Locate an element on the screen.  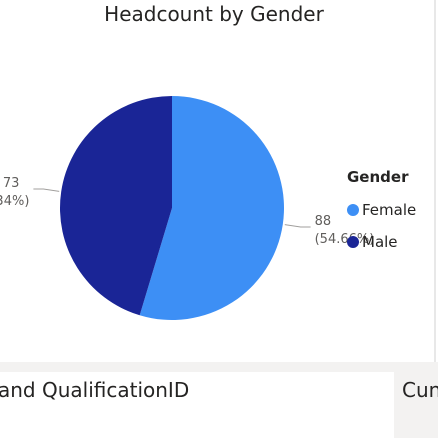
data-labels: 88 (54.66%) 73 (45.34%) is located at coordinates (187, 211).